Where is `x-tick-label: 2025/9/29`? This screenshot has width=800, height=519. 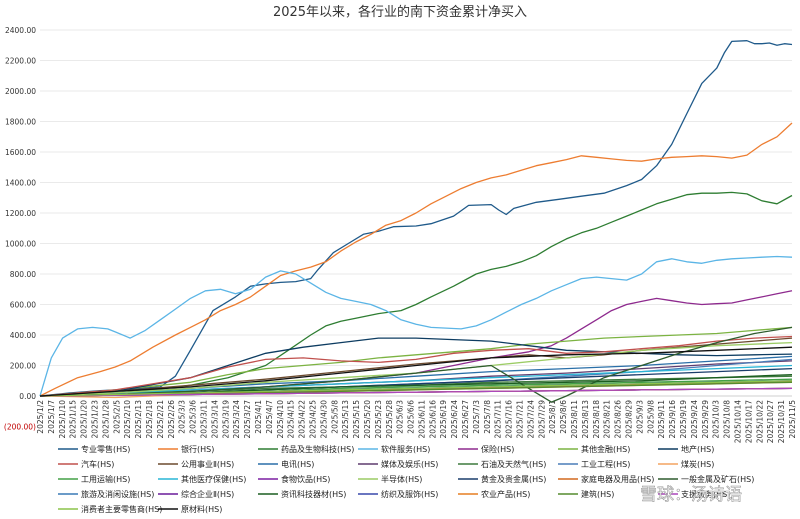 x-tick-label: 2025/9/29 is located at coordinates (705, 419).